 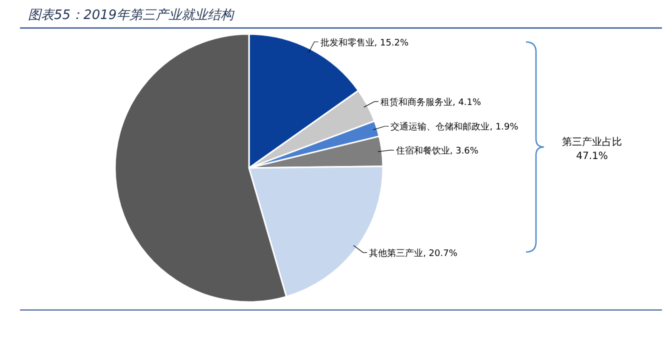 I want to click on slice-label: 租赁和商务服务业, 4.1%, so click(x=431, y=102).